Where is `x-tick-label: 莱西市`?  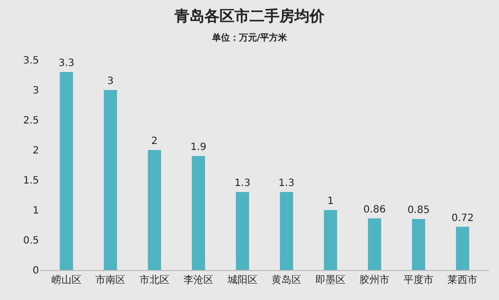 x-tick-label: 莱西市 is located at coordinates (463, 280).